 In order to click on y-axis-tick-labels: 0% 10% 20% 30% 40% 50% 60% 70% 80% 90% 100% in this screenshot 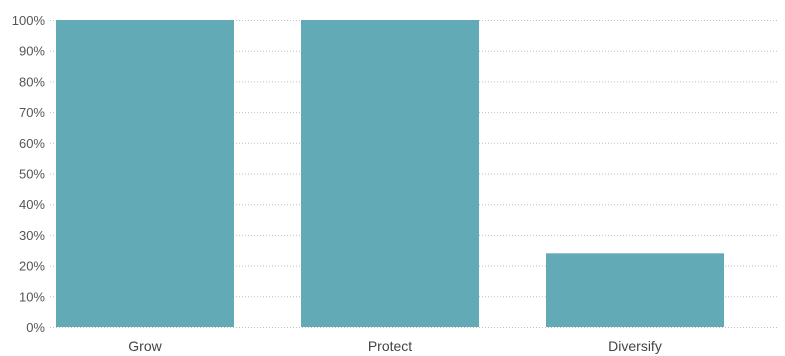, I will do `click(29, 174)`.